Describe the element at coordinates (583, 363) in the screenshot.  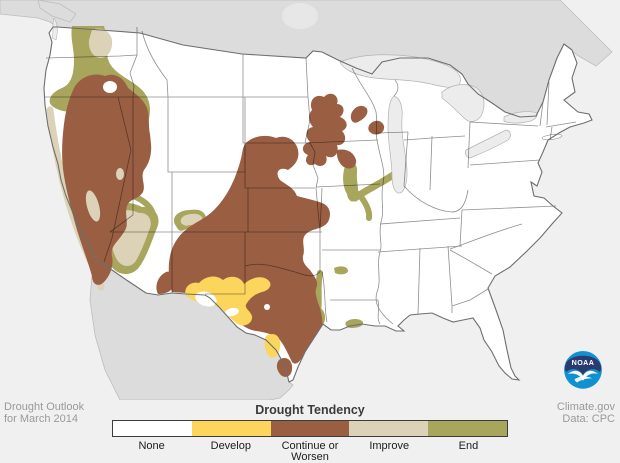
I see `noaa-logo-text: NOAA` at that location.